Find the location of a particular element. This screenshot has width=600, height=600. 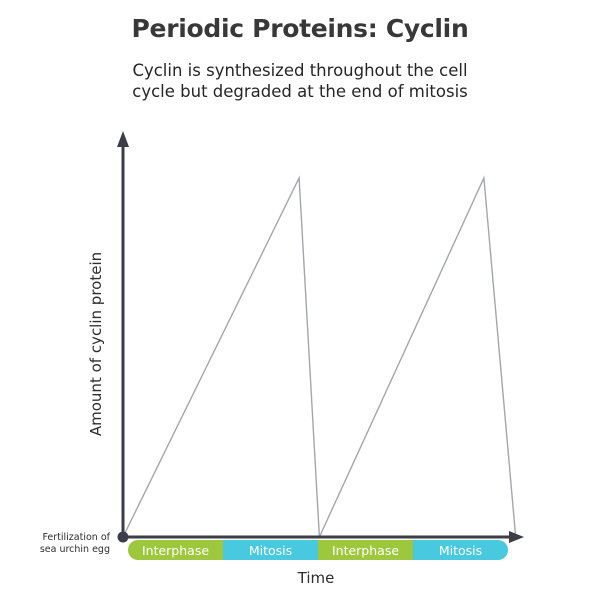

chart-title: Periodic Proteins: Cyclin is located at coordinates (300, 28).